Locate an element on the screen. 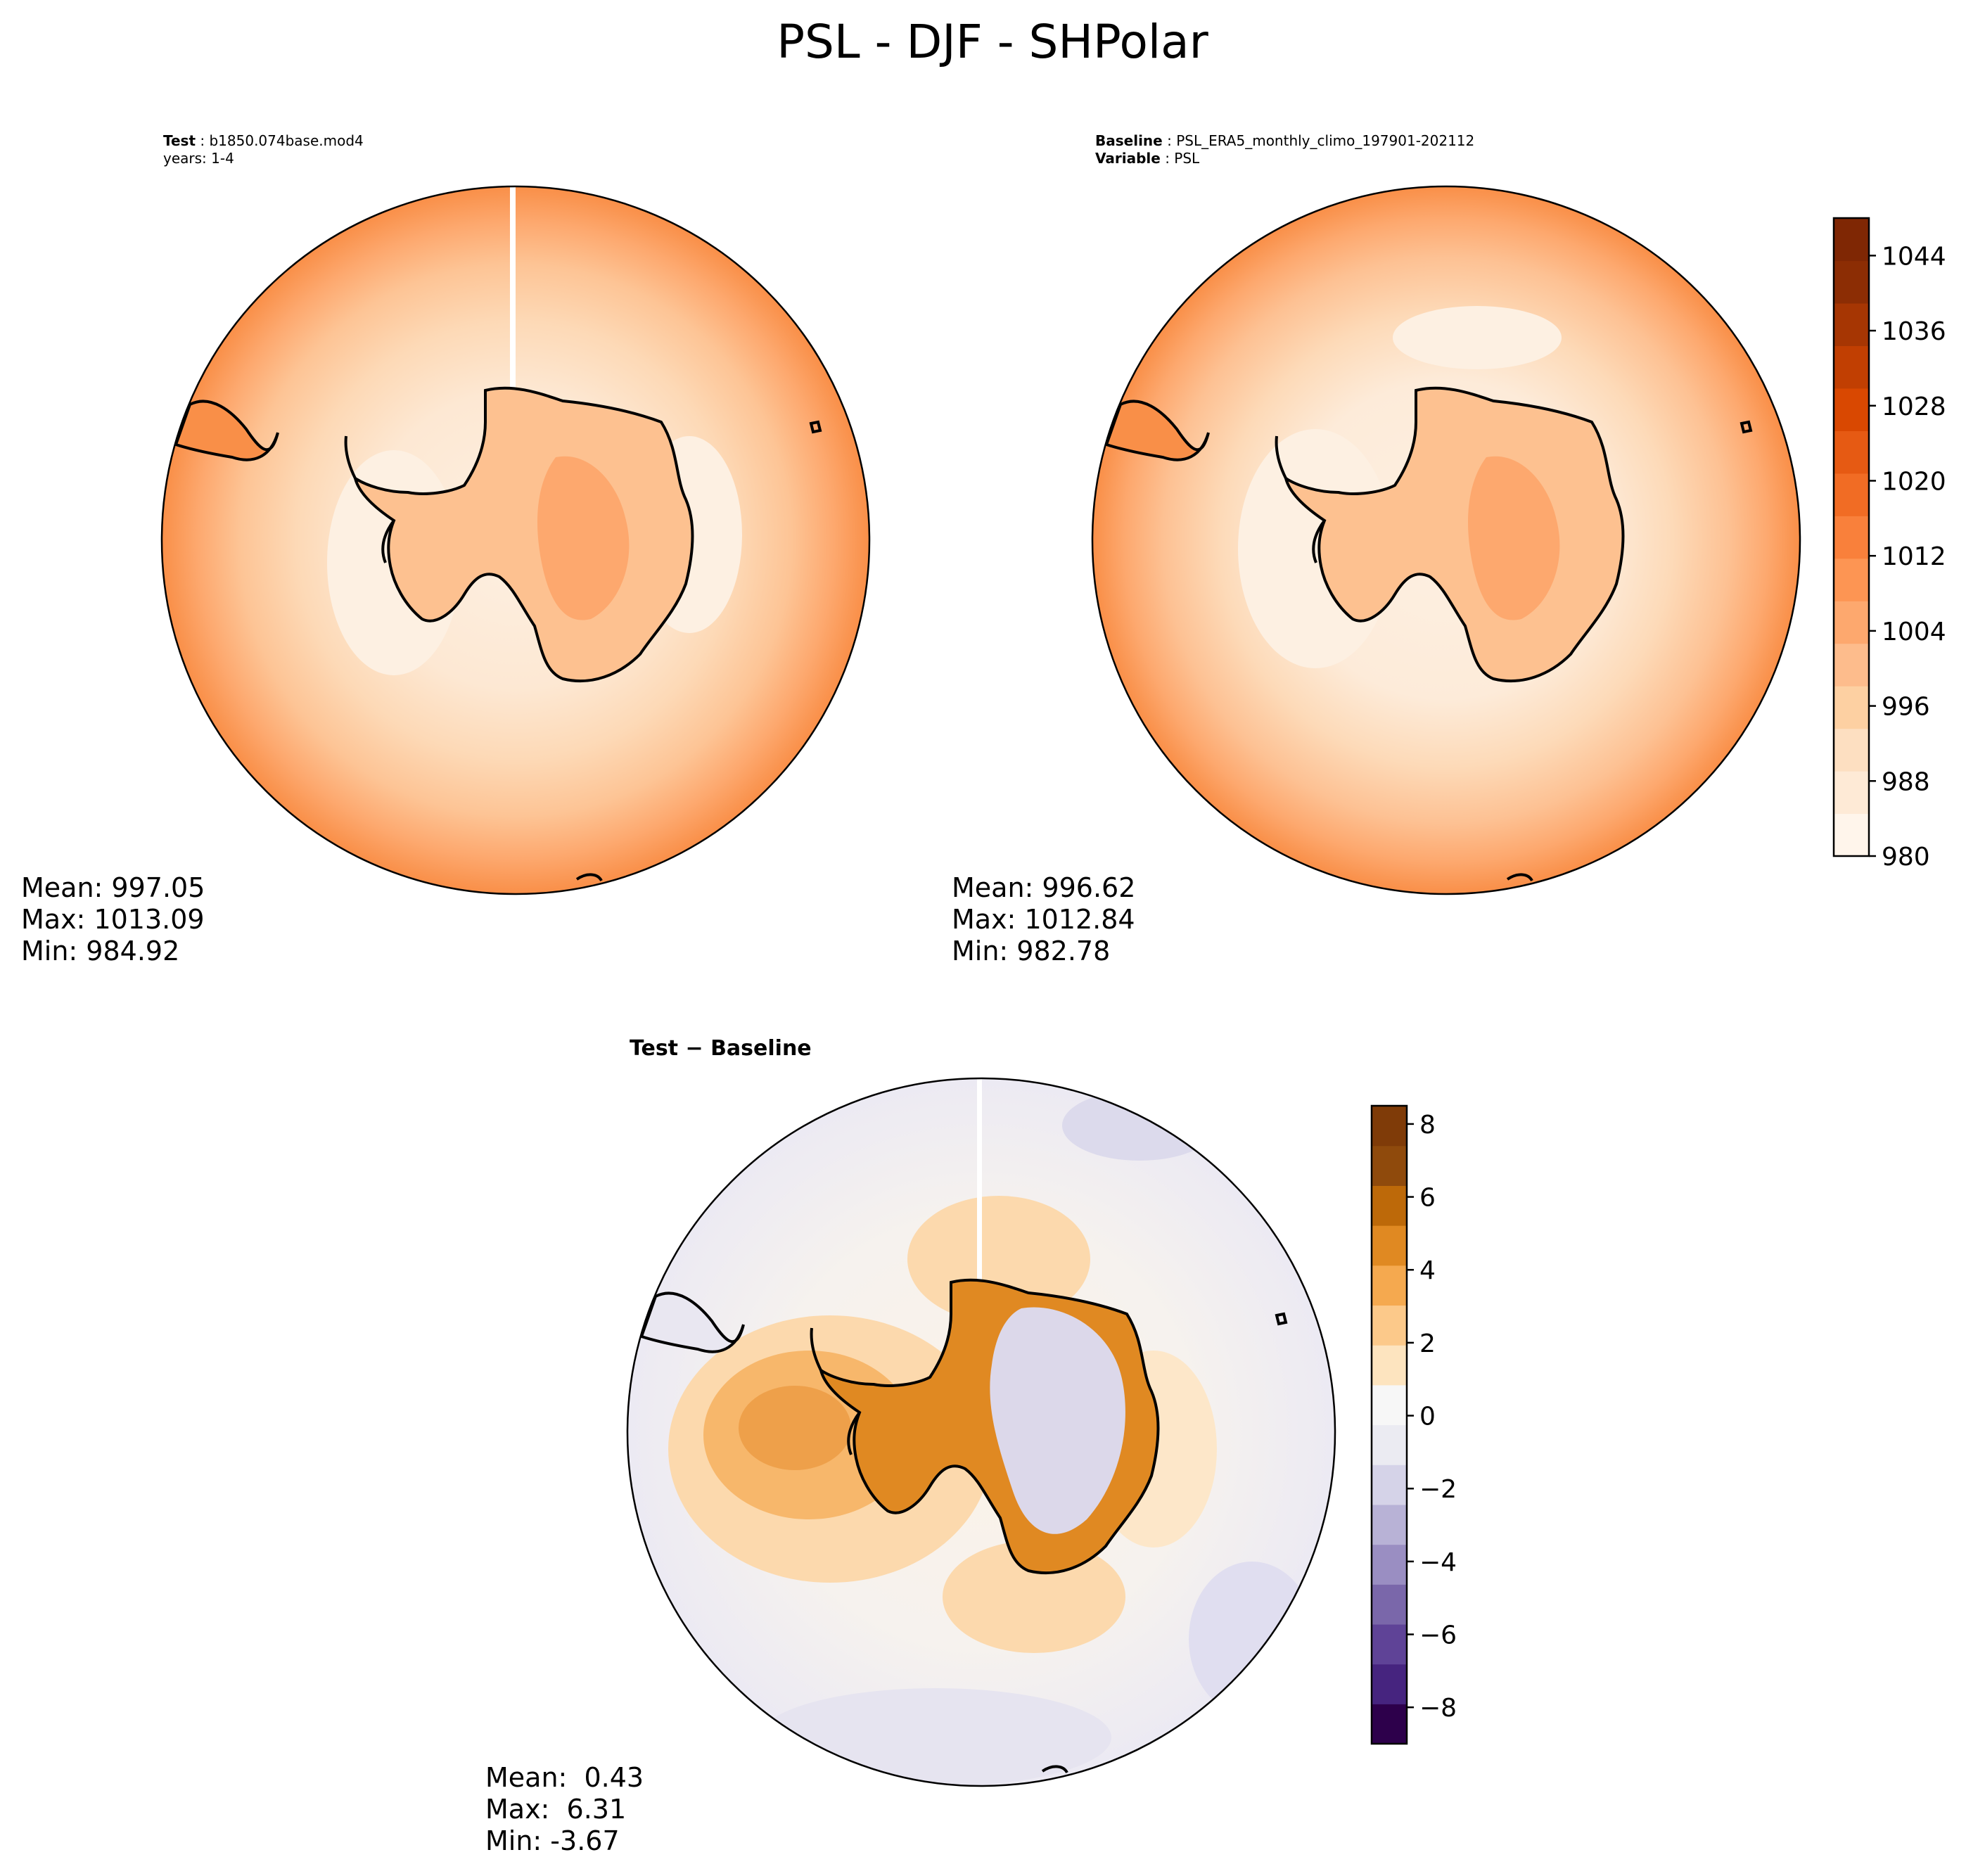  colorbar-abs-tick-label: 1044 is located at coordinates (1914, 256).